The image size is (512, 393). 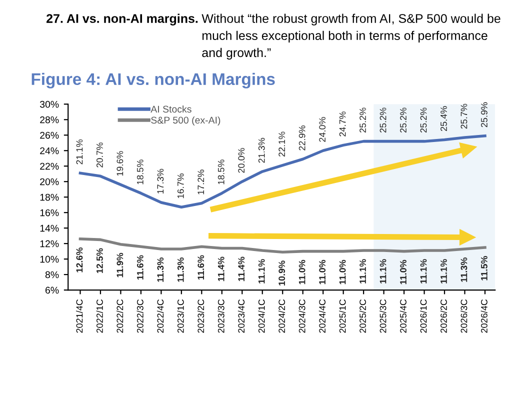 I want to click on x-tick-label: 2026/1C, so click(x=423, y=316).